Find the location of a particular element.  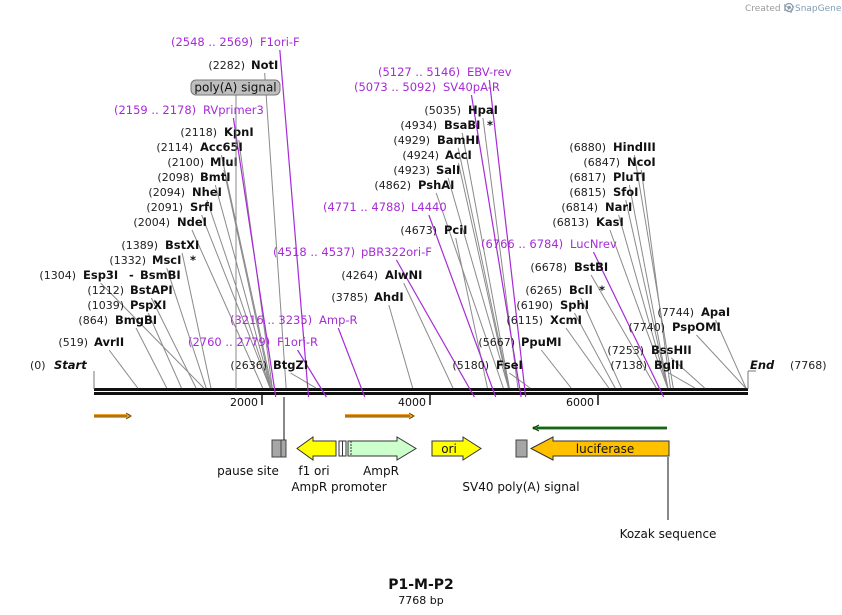

ampr-promoter-feature: AmpR promoter is located at coordinates (339, 467).